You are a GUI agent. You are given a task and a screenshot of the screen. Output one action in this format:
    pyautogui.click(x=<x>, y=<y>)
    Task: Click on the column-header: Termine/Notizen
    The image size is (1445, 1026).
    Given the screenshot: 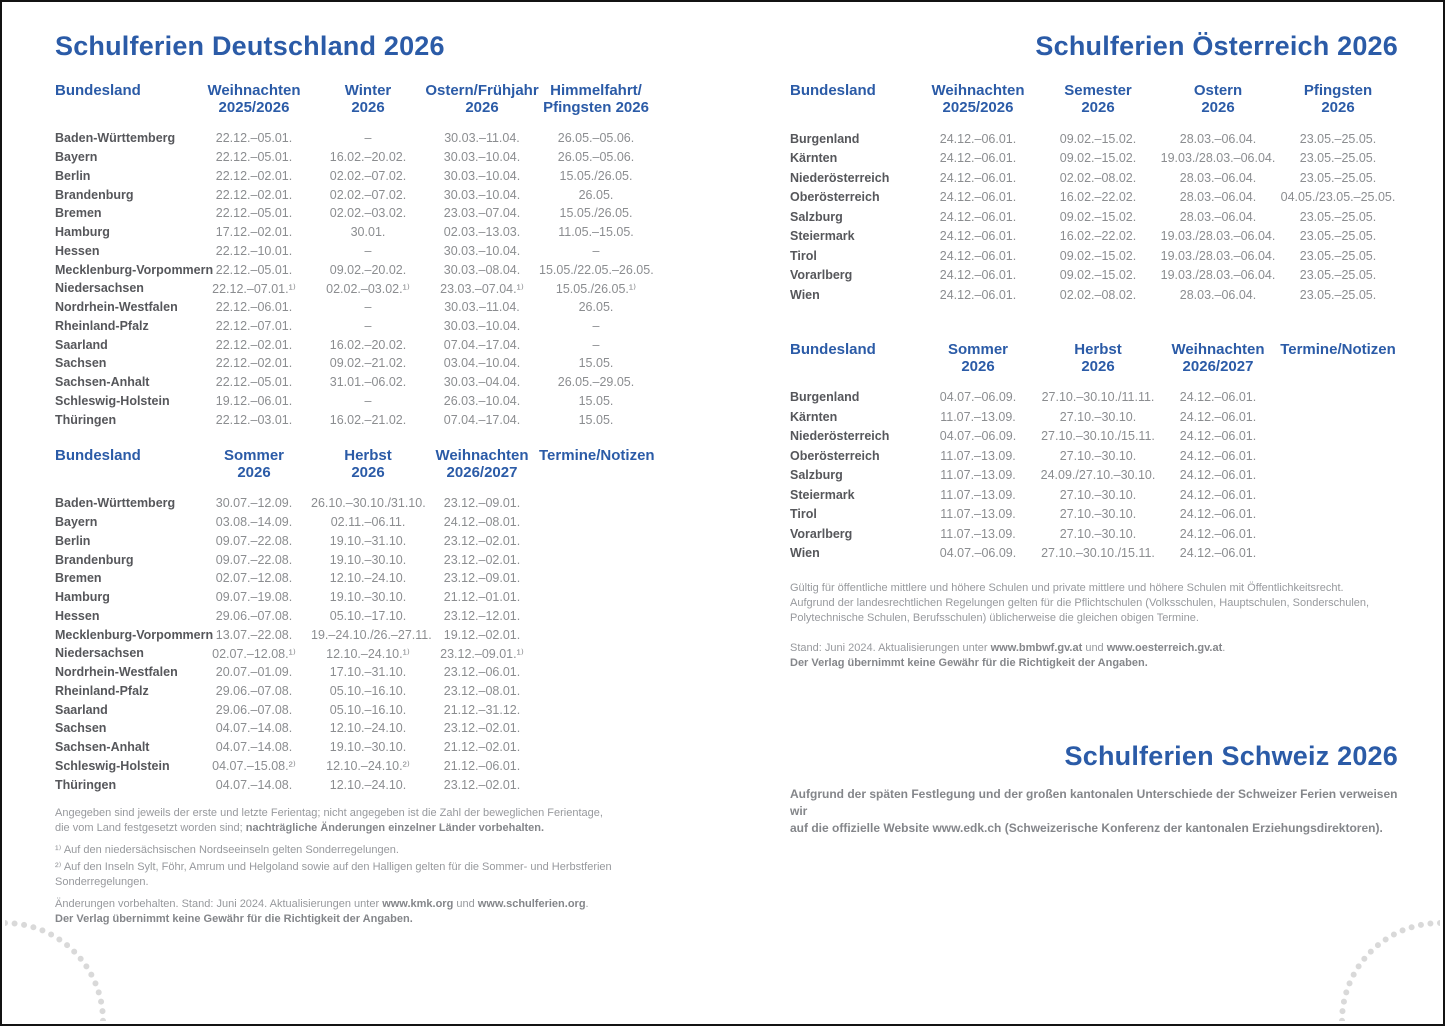 What is the action you would take?
    pyautogui.click(x=597, y=455)
    